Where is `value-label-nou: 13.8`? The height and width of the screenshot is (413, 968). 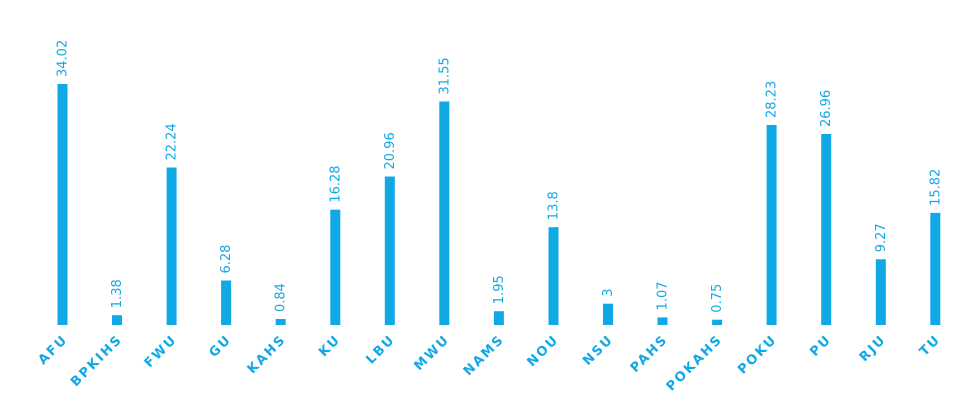
value-label-nou: 13.8 is located at coordinates (554, 205).